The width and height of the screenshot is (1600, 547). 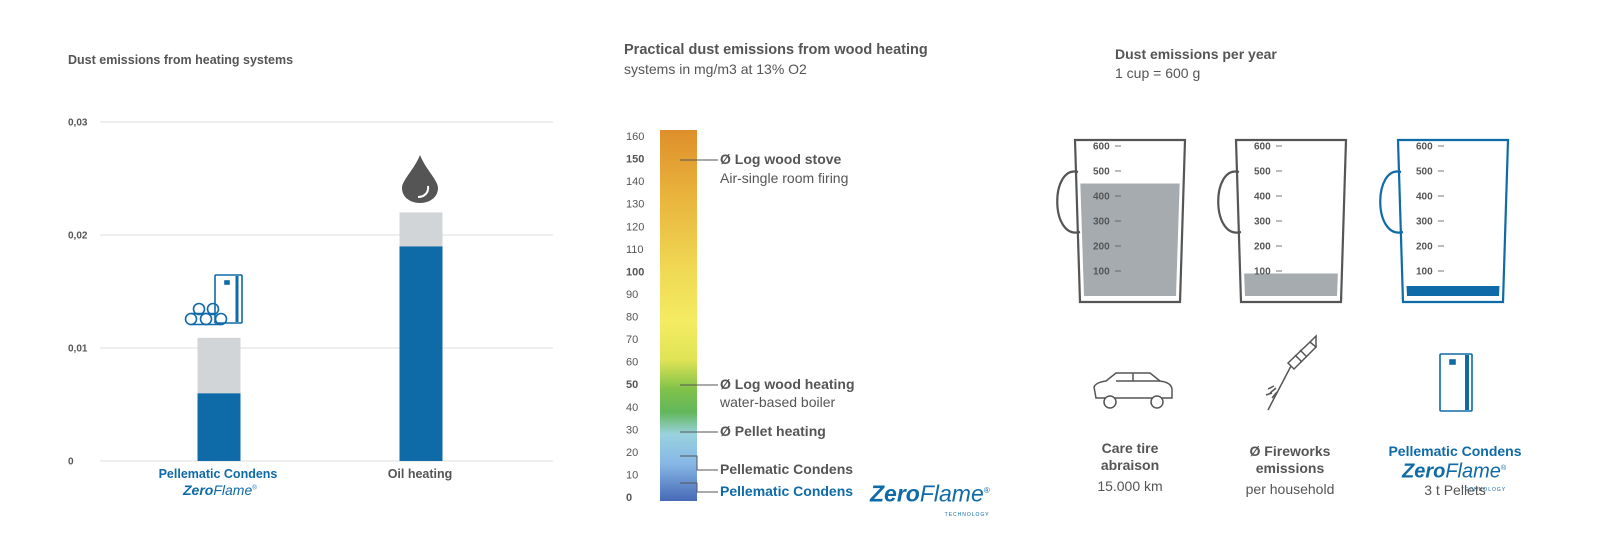 What do you see at coordinates (1455, 490) in the screenshot?
I see `pellematic-value-right: 3 t Pellets` at bounding box center [1455, 490].